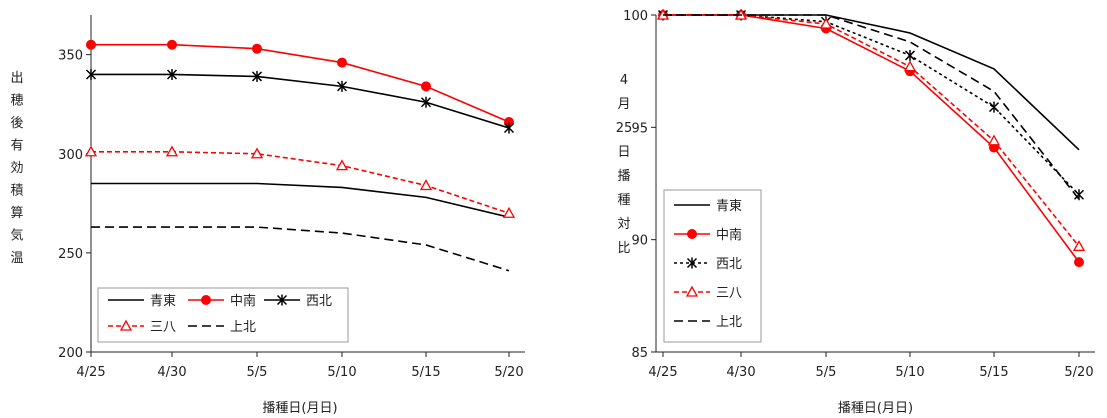 The width and height of the screenshot is (1107, 418). Describe the element at coordinates (16, 123) in the screenshot. I see `svg-text: 後` at that location.